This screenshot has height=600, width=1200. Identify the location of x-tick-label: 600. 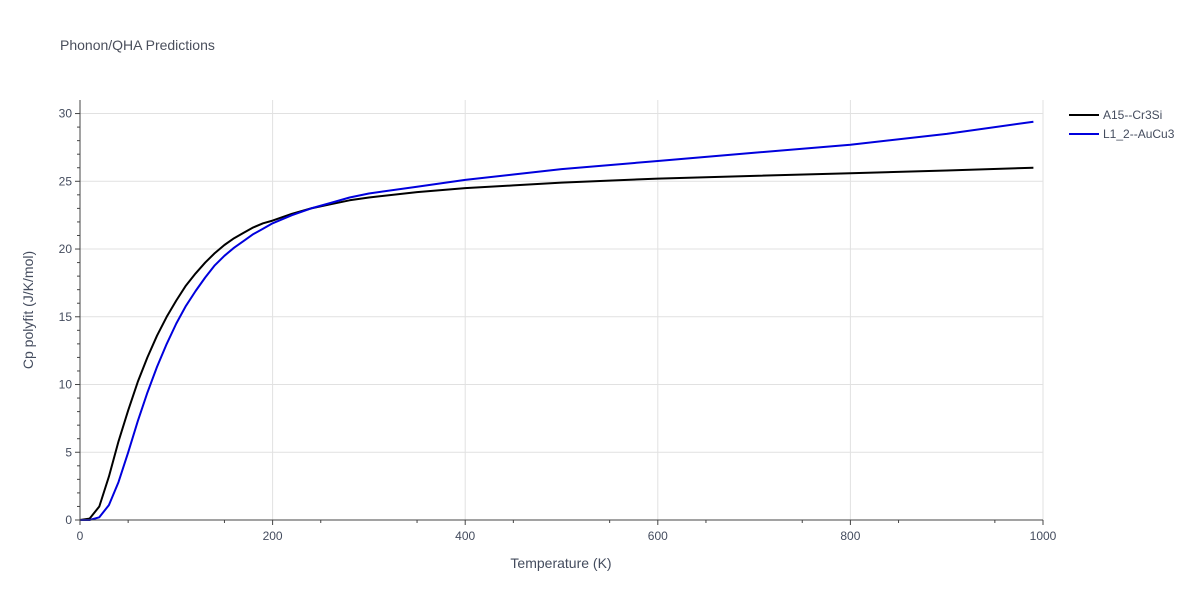
(658, 536).